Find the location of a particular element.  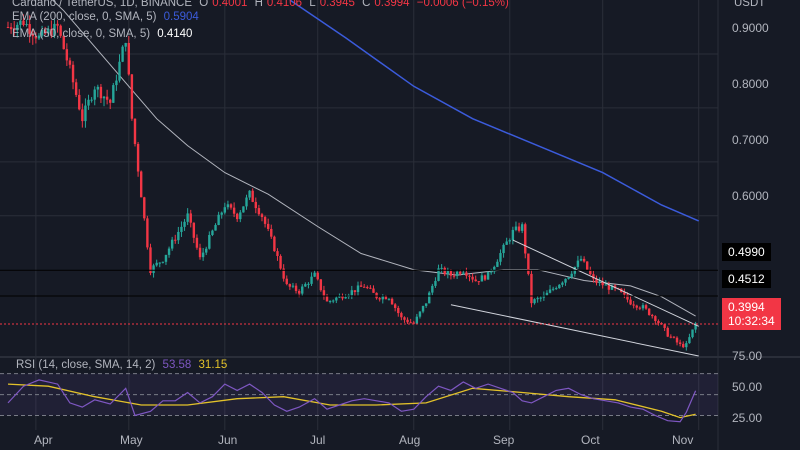

rsi-panel is located at coordinates (359, 398).